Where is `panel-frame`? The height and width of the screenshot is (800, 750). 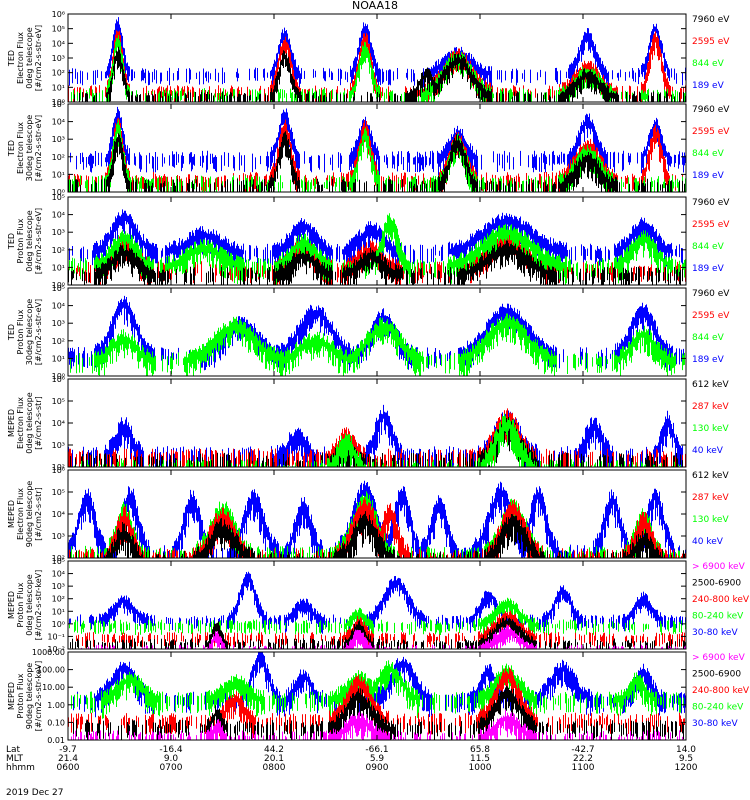
panel-frame is located at coordinates (377, 605).